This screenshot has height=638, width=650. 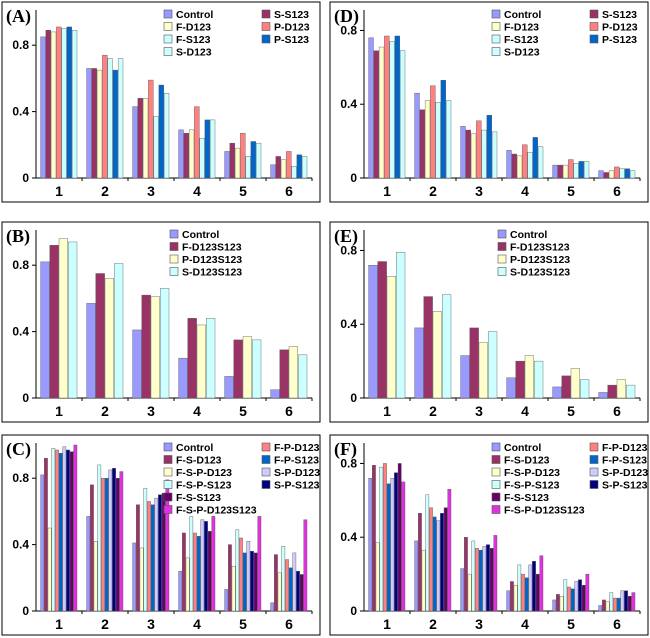 I want to click on legend-label: S-D123, so click(x=194, y=53).